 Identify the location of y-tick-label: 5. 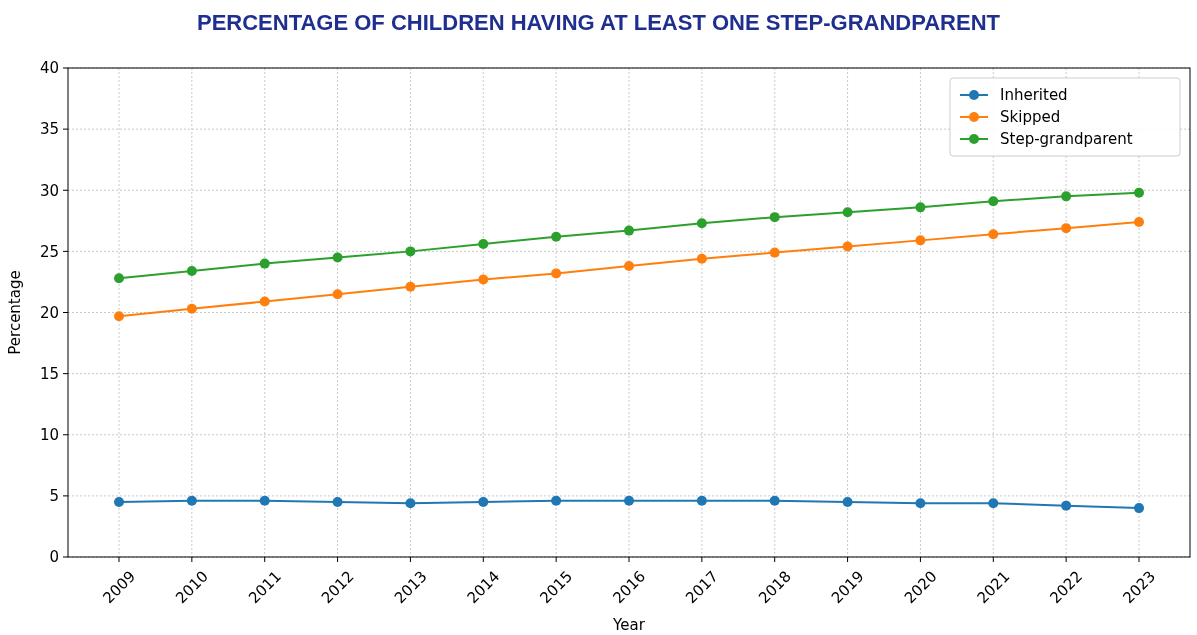
(54, 496).